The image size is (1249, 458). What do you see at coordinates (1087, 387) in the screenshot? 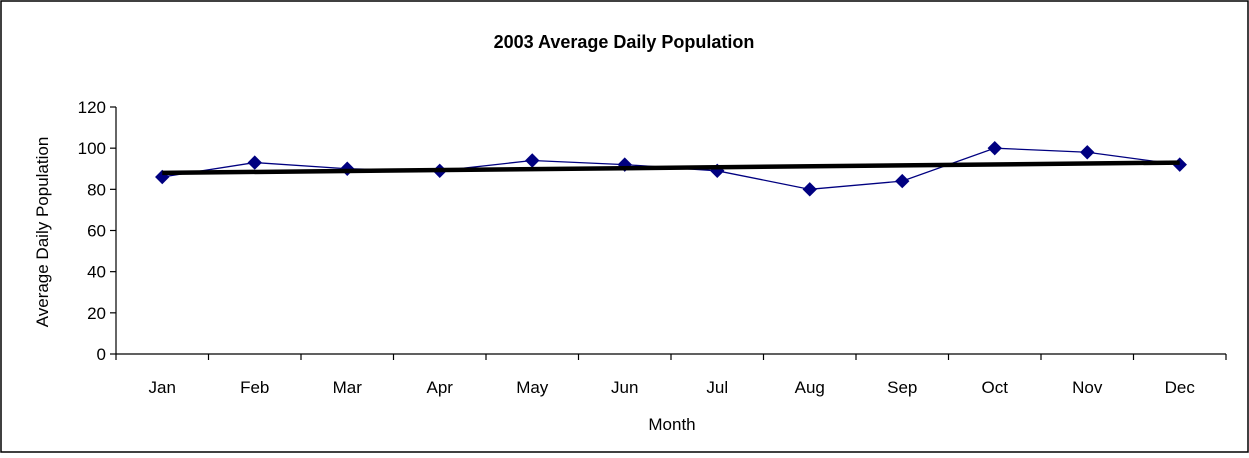
I see `x-tick-label: Nov` at bounding box center [1087, 387].